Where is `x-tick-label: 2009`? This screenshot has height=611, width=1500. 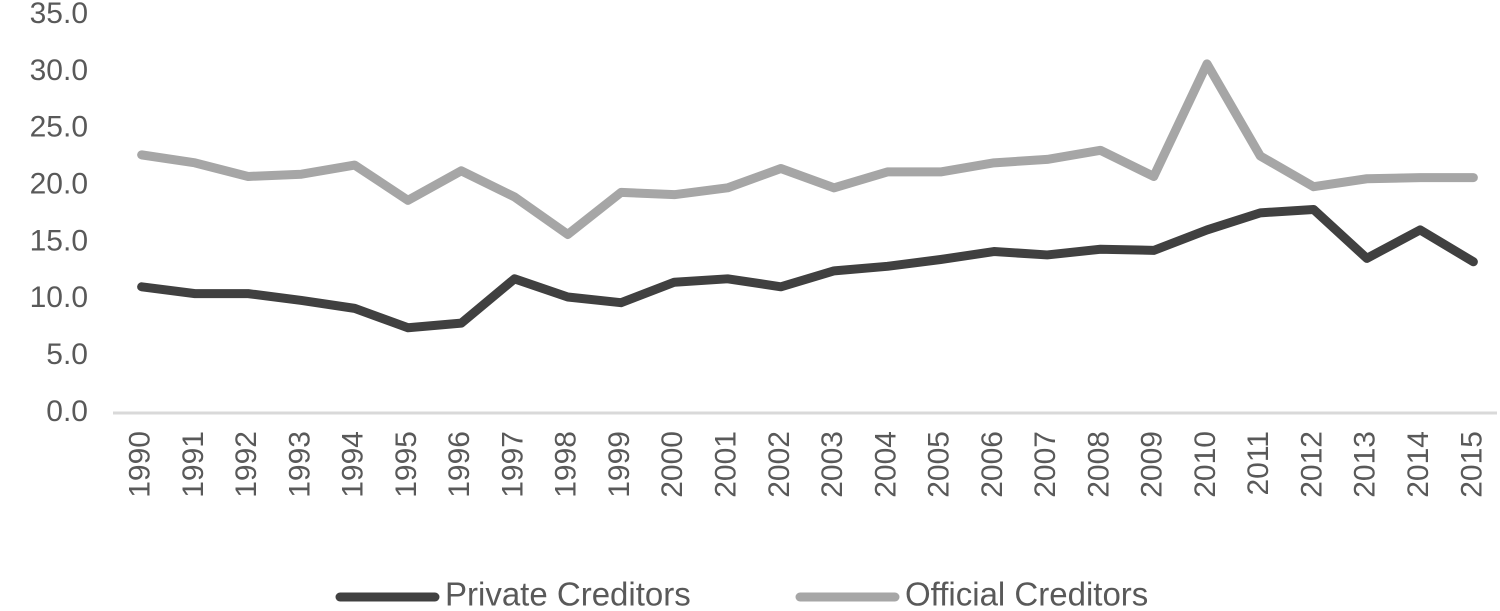
x-tick-label: 2009 is located at coordinates (1152, 464).